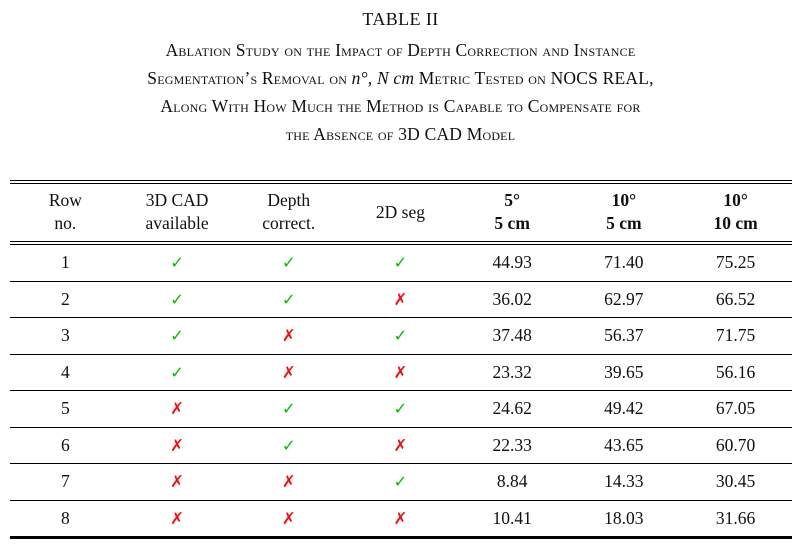 The width and height of the screenshot is (801, 549). Describe the element at coordinates (249, 78) in the screenshot. I see `caption-text: Segmentation’s Removal on` at that location.